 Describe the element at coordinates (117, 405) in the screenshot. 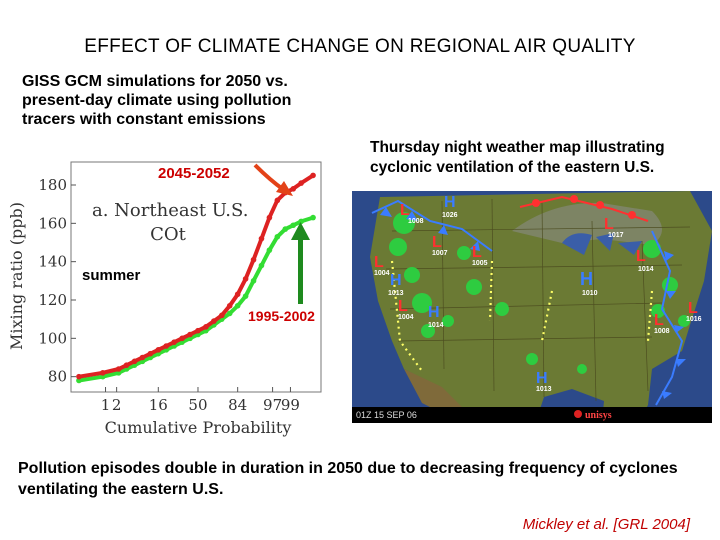

I see `x-tick-label: 2` at that location.